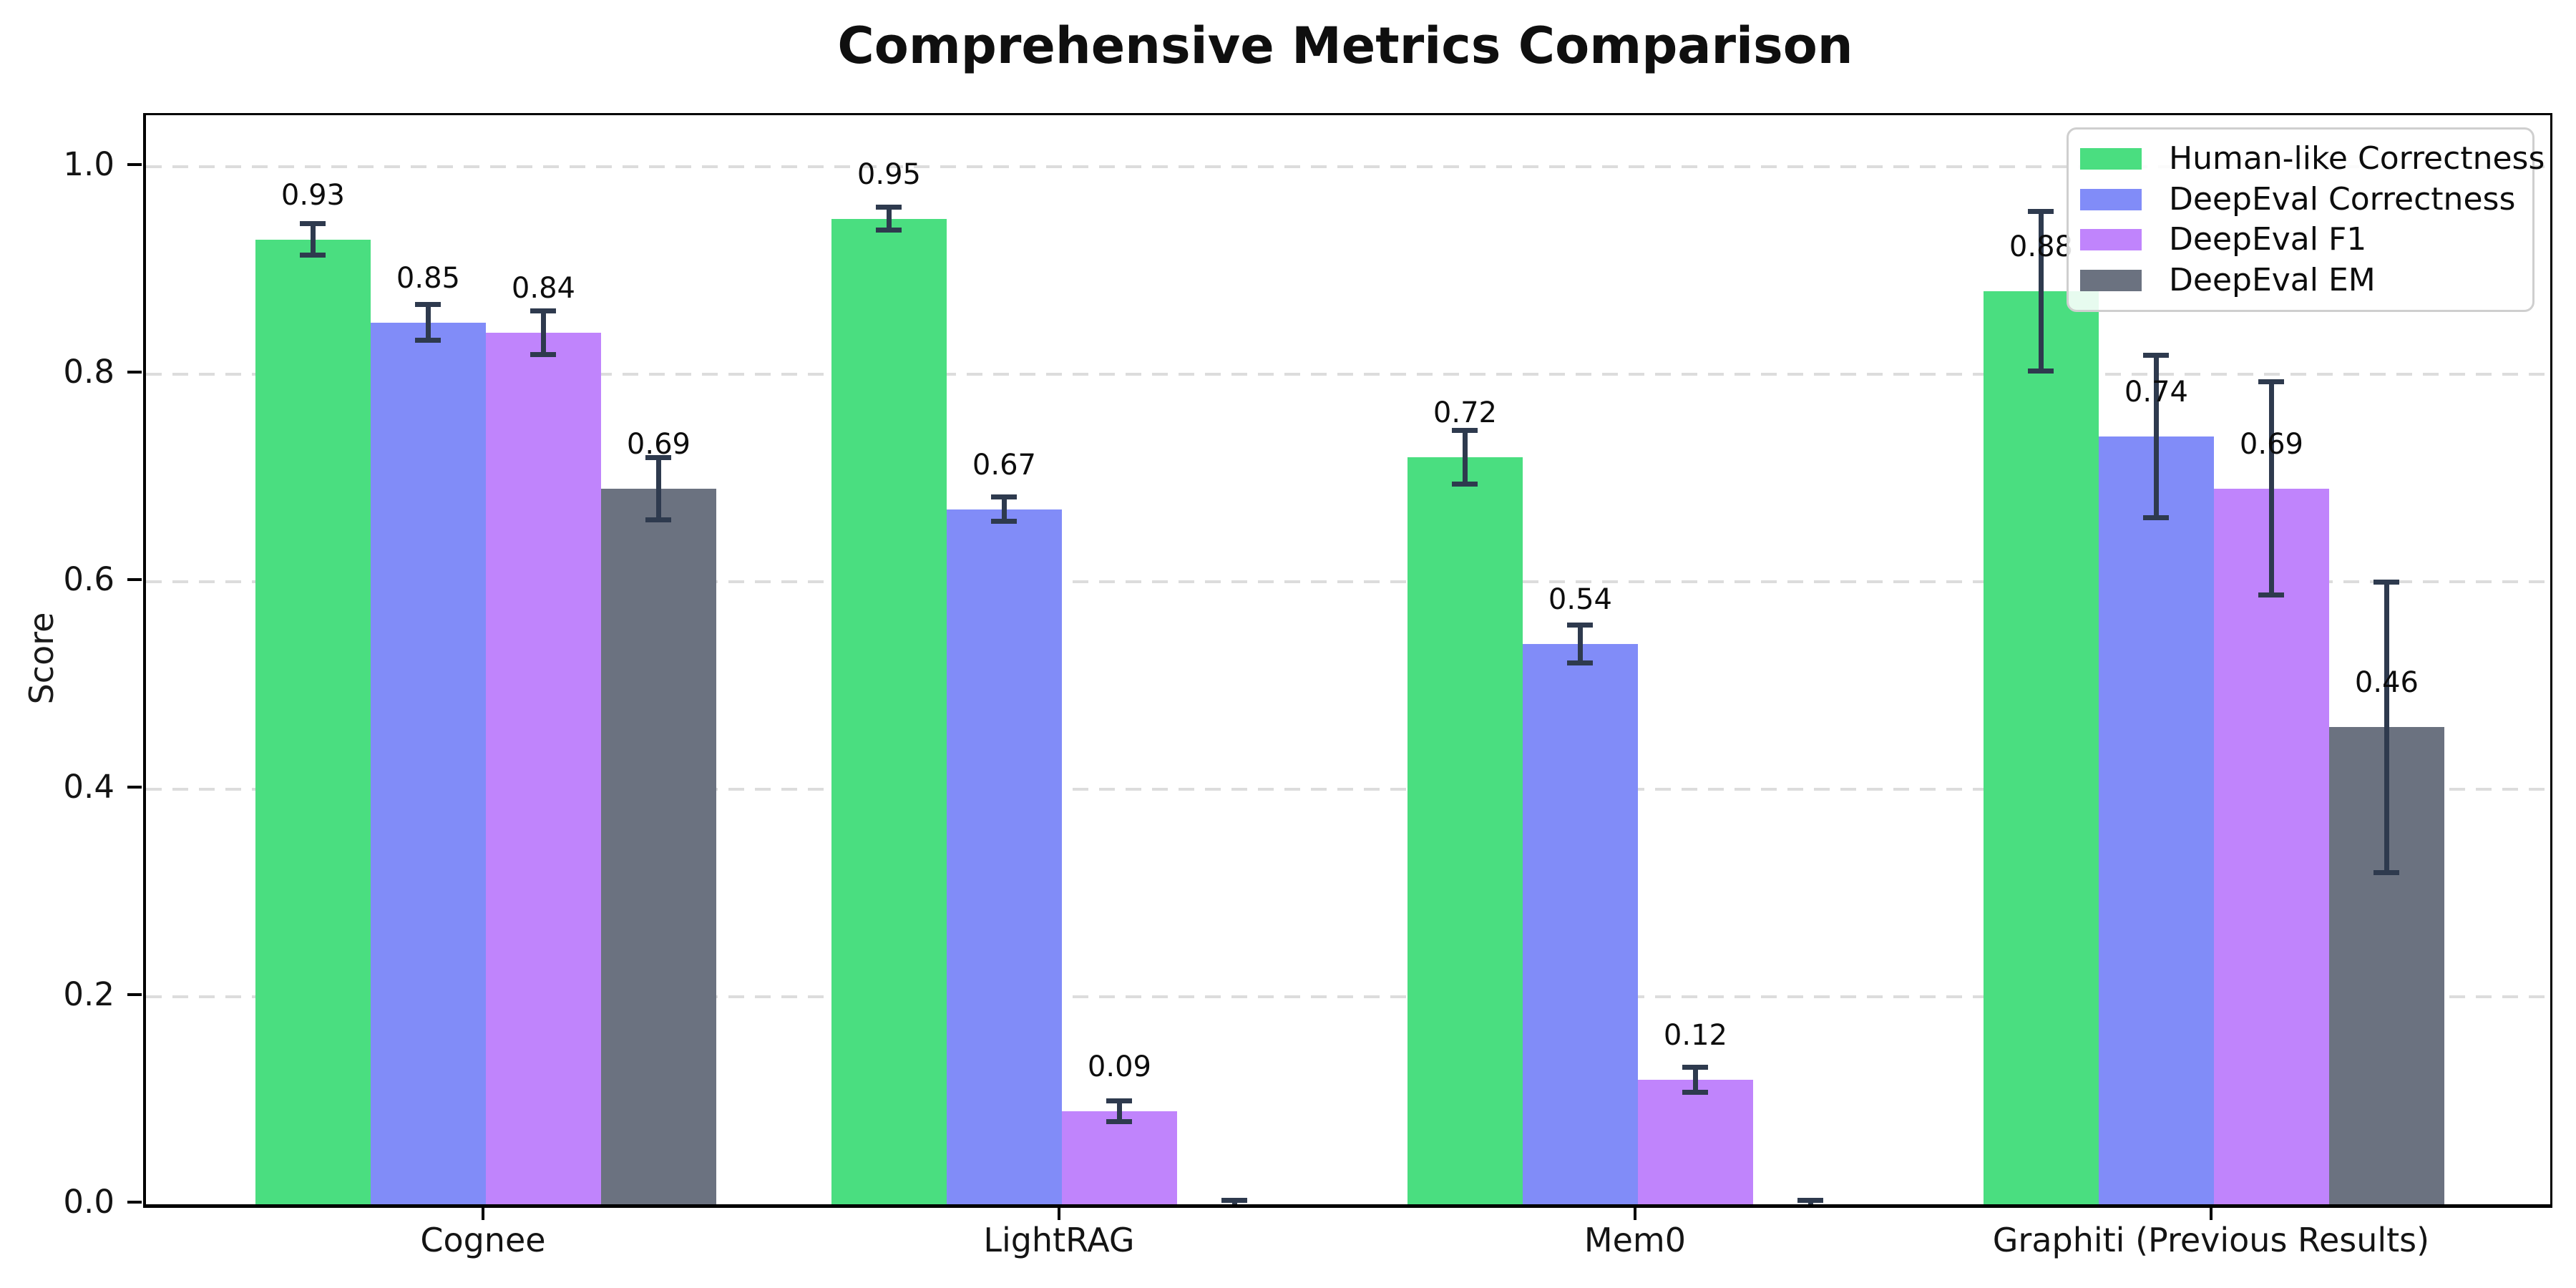 The image size is (2576, 1288). I want to click on bar-value-label: 0.95, so click(889, 174).